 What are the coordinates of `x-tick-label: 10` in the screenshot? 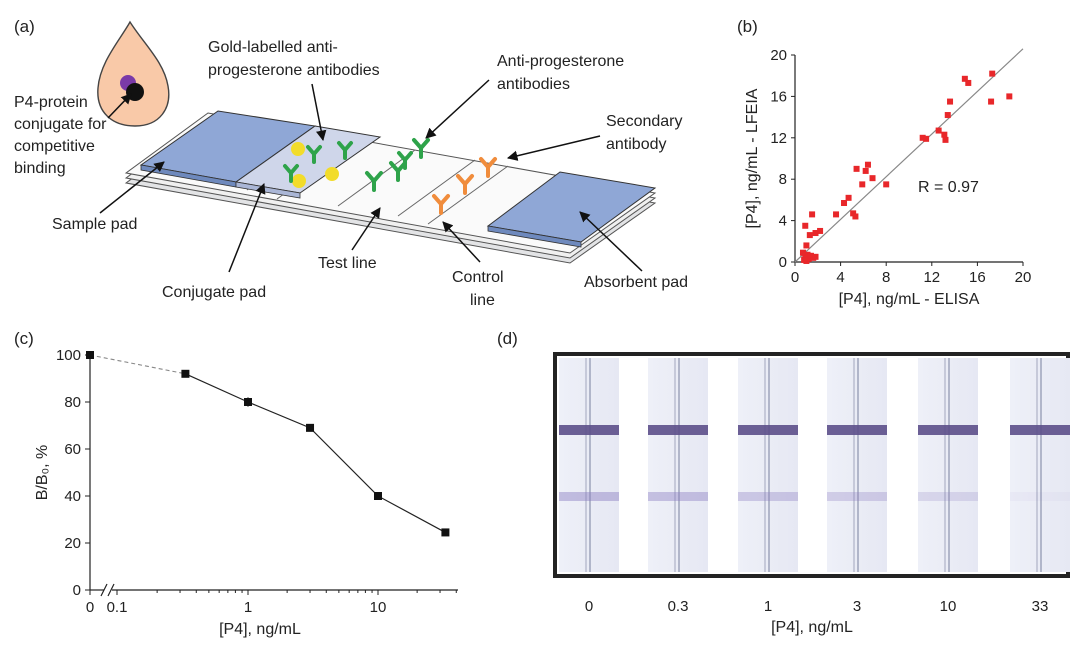 It's located at (378, 607).